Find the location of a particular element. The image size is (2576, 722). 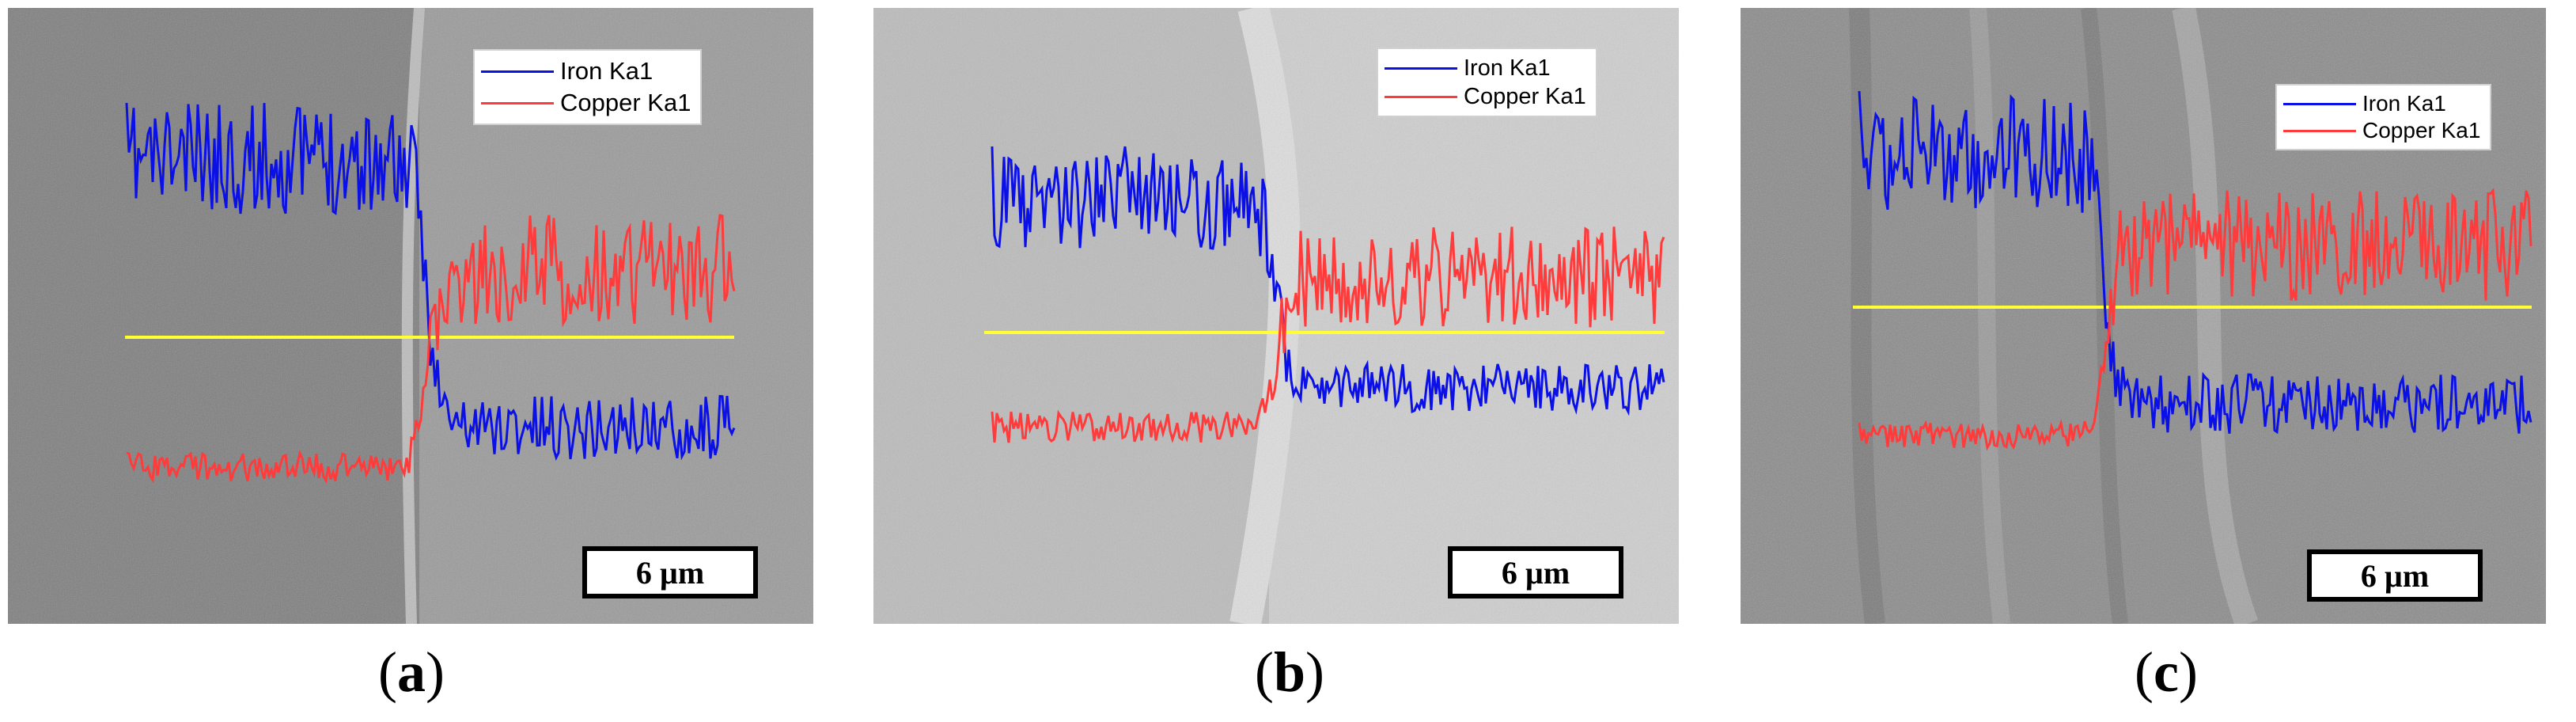

caption-b: (b) is located at coordinates (1289, 672).